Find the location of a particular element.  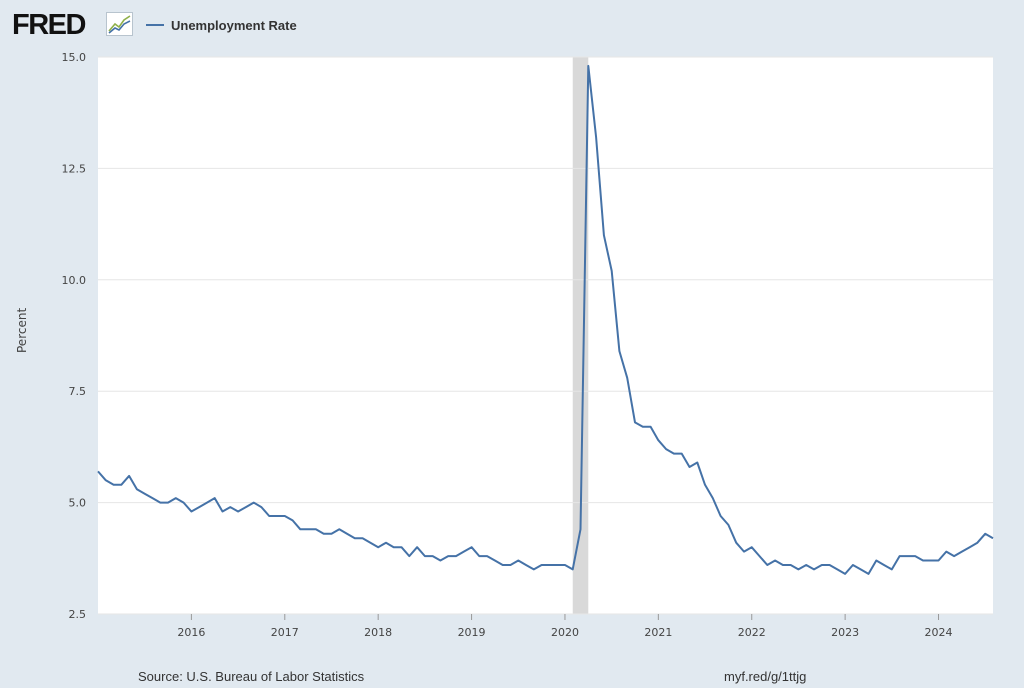

x-tick-label: 2018 is located at coordinates (378, 632).